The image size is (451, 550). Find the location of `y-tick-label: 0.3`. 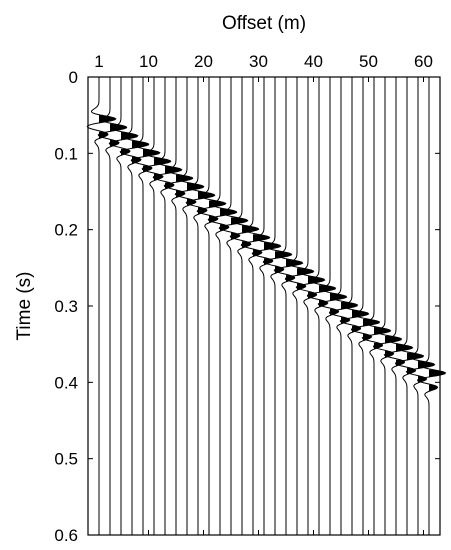

y-tick-label: 0.3 is located at coordinates (66, 306).